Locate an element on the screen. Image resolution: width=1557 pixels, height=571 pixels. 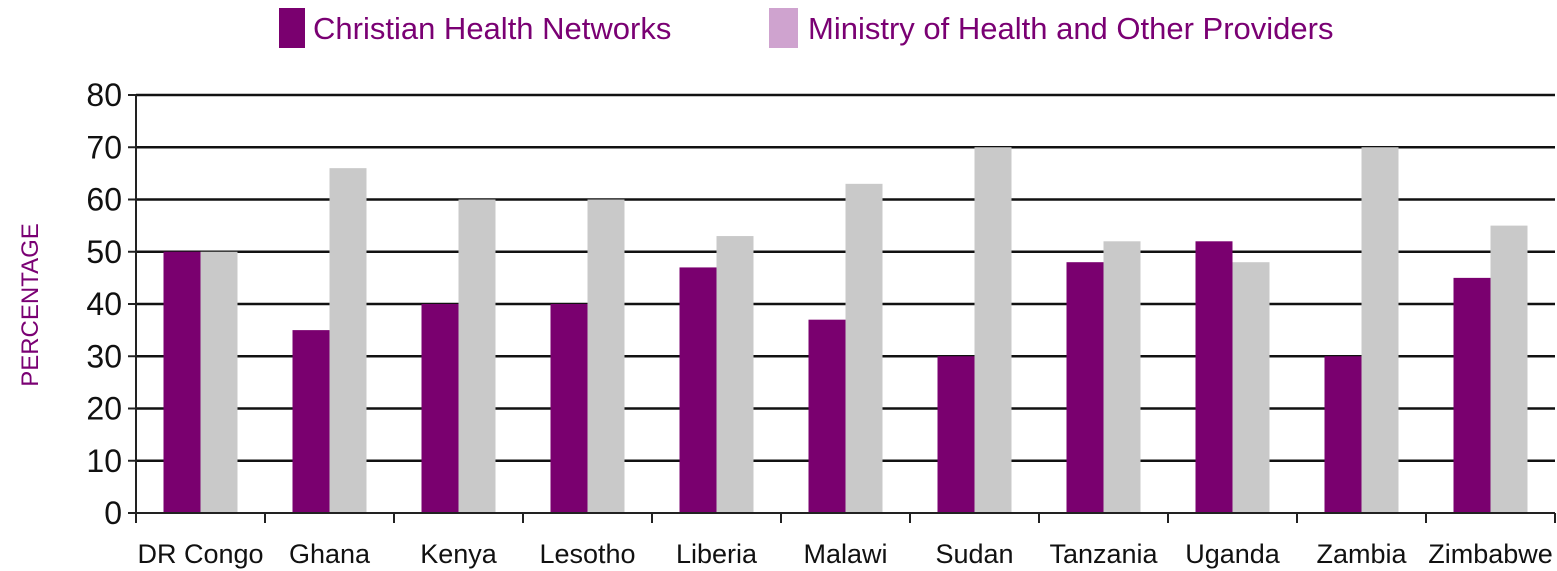
bar-ministry-of-health-and-other-providers-zambia is located at coordinates (1380, 330).